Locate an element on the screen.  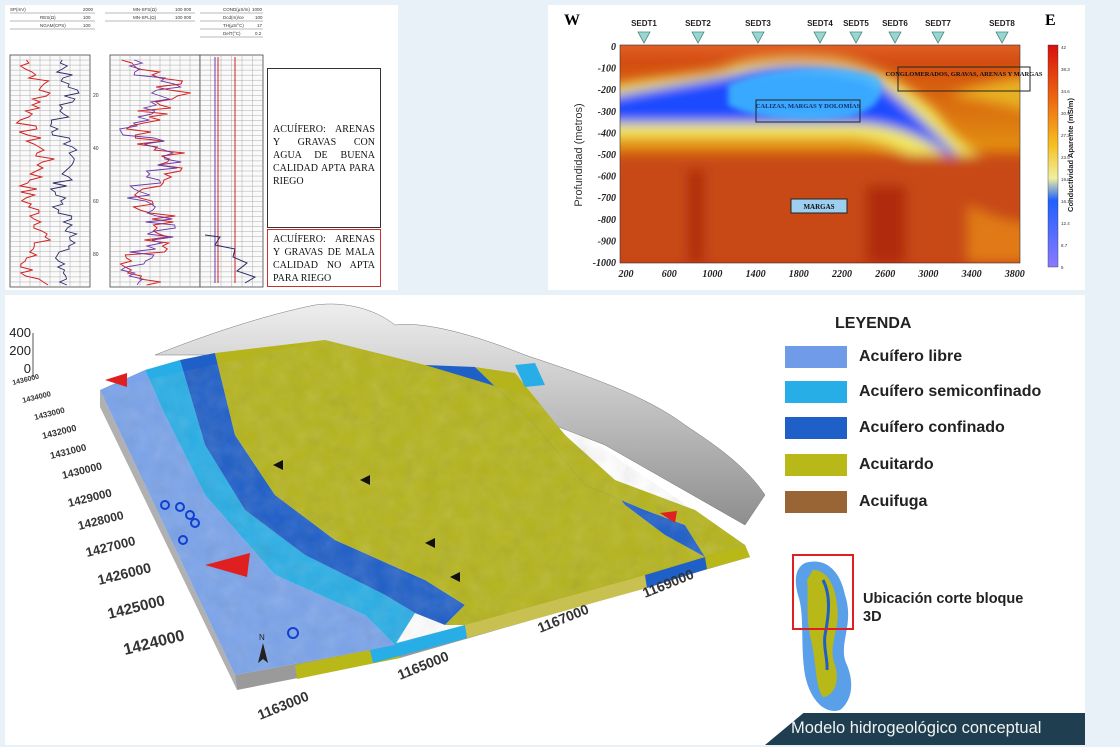
log-header-res: RES(Ω) is located at coordinates (48, 17).